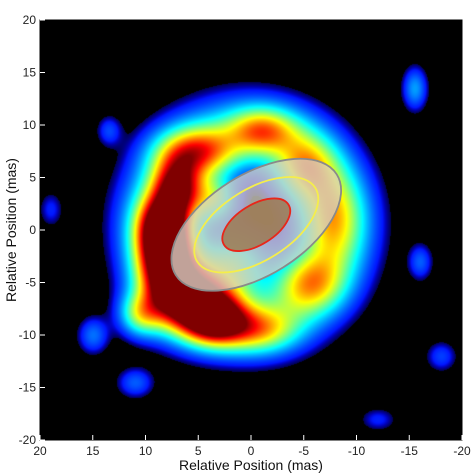  Describe the element at coordinates (28, 388) in the screenshot. I see `y-tick-label: -15` at that location.